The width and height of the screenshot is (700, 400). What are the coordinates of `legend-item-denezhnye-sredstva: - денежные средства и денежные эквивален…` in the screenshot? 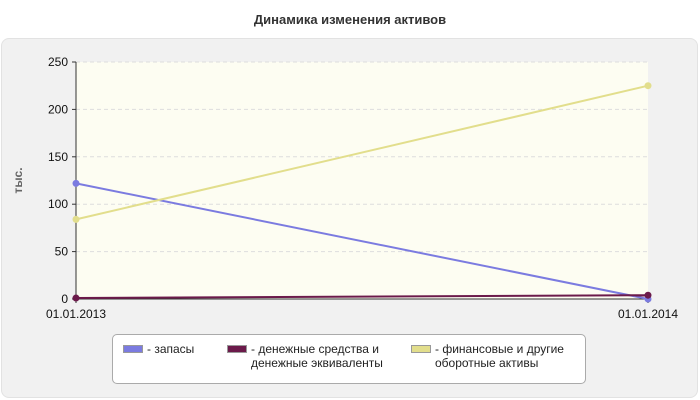 It's located at (305, 356).